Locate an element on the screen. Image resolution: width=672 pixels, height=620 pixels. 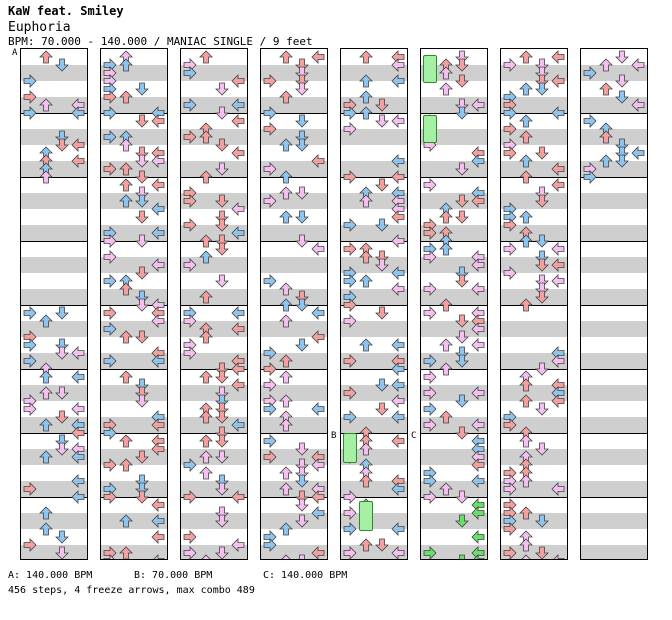
artist-name: KaW feat. Smiley is located at coordinates (66, 11).